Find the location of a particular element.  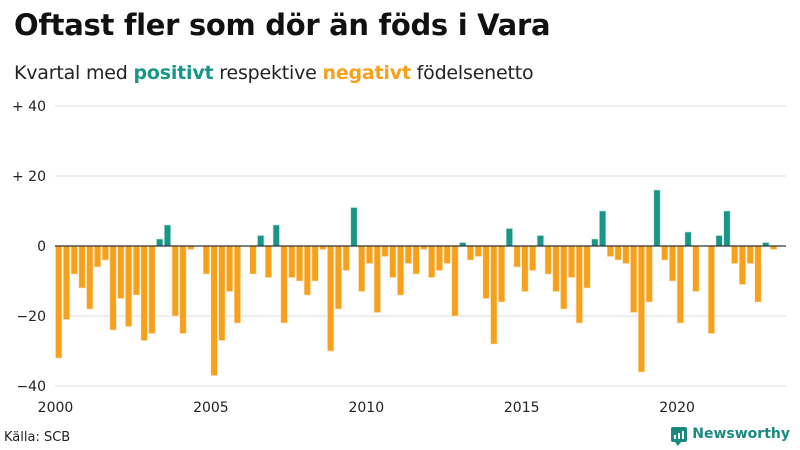

brand-name: Newsworthy is located at coordinates (741, 434).